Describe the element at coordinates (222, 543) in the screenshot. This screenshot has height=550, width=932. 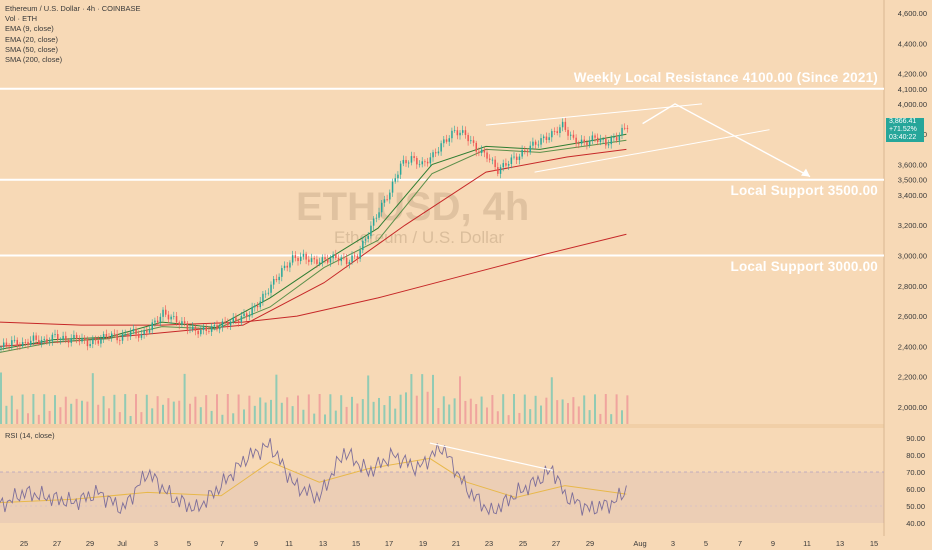
I see `time-tick-label: 7` at that location.